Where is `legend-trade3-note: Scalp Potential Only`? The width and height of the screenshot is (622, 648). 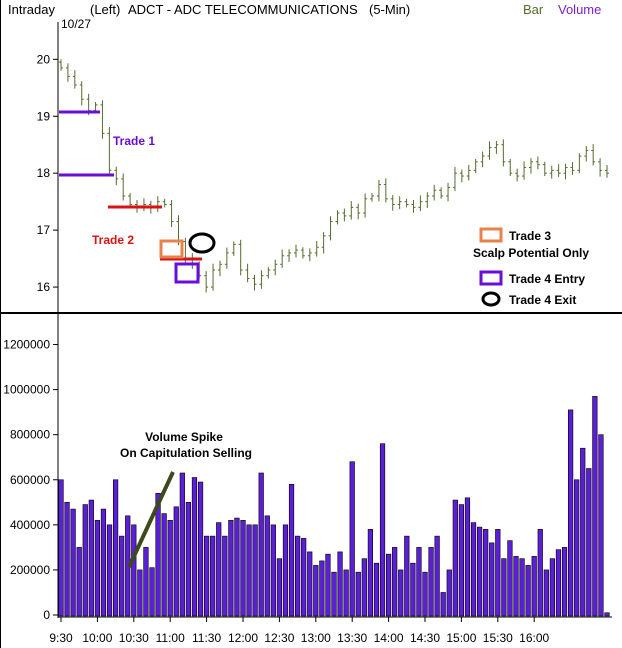
legend-trade3-note: Scalp Potential Only is located at coordinates (531, 253).